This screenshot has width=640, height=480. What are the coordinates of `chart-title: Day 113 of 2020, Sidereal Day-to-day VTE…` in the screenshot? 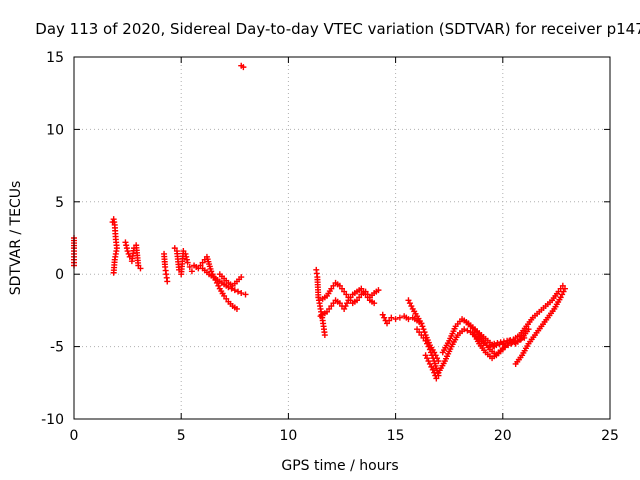 It's located at (337, 29).